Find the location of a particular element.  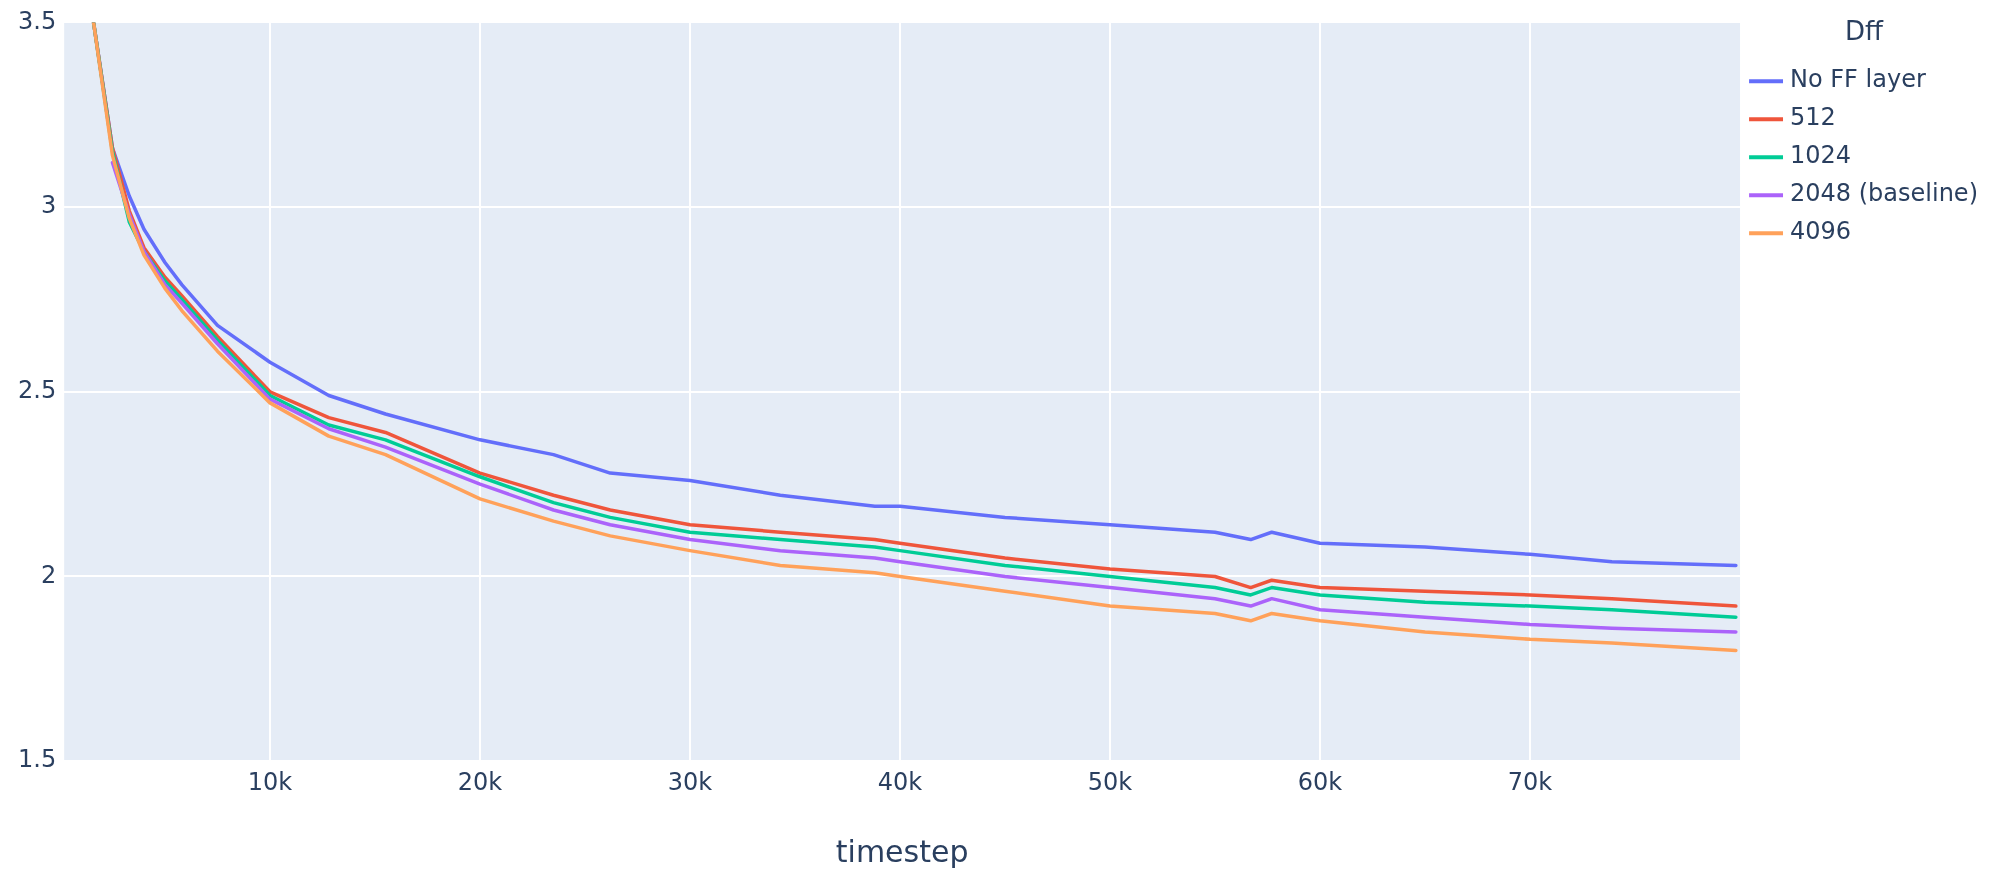

y-tick-label: 1.5 is located at coordinates (37, 759).